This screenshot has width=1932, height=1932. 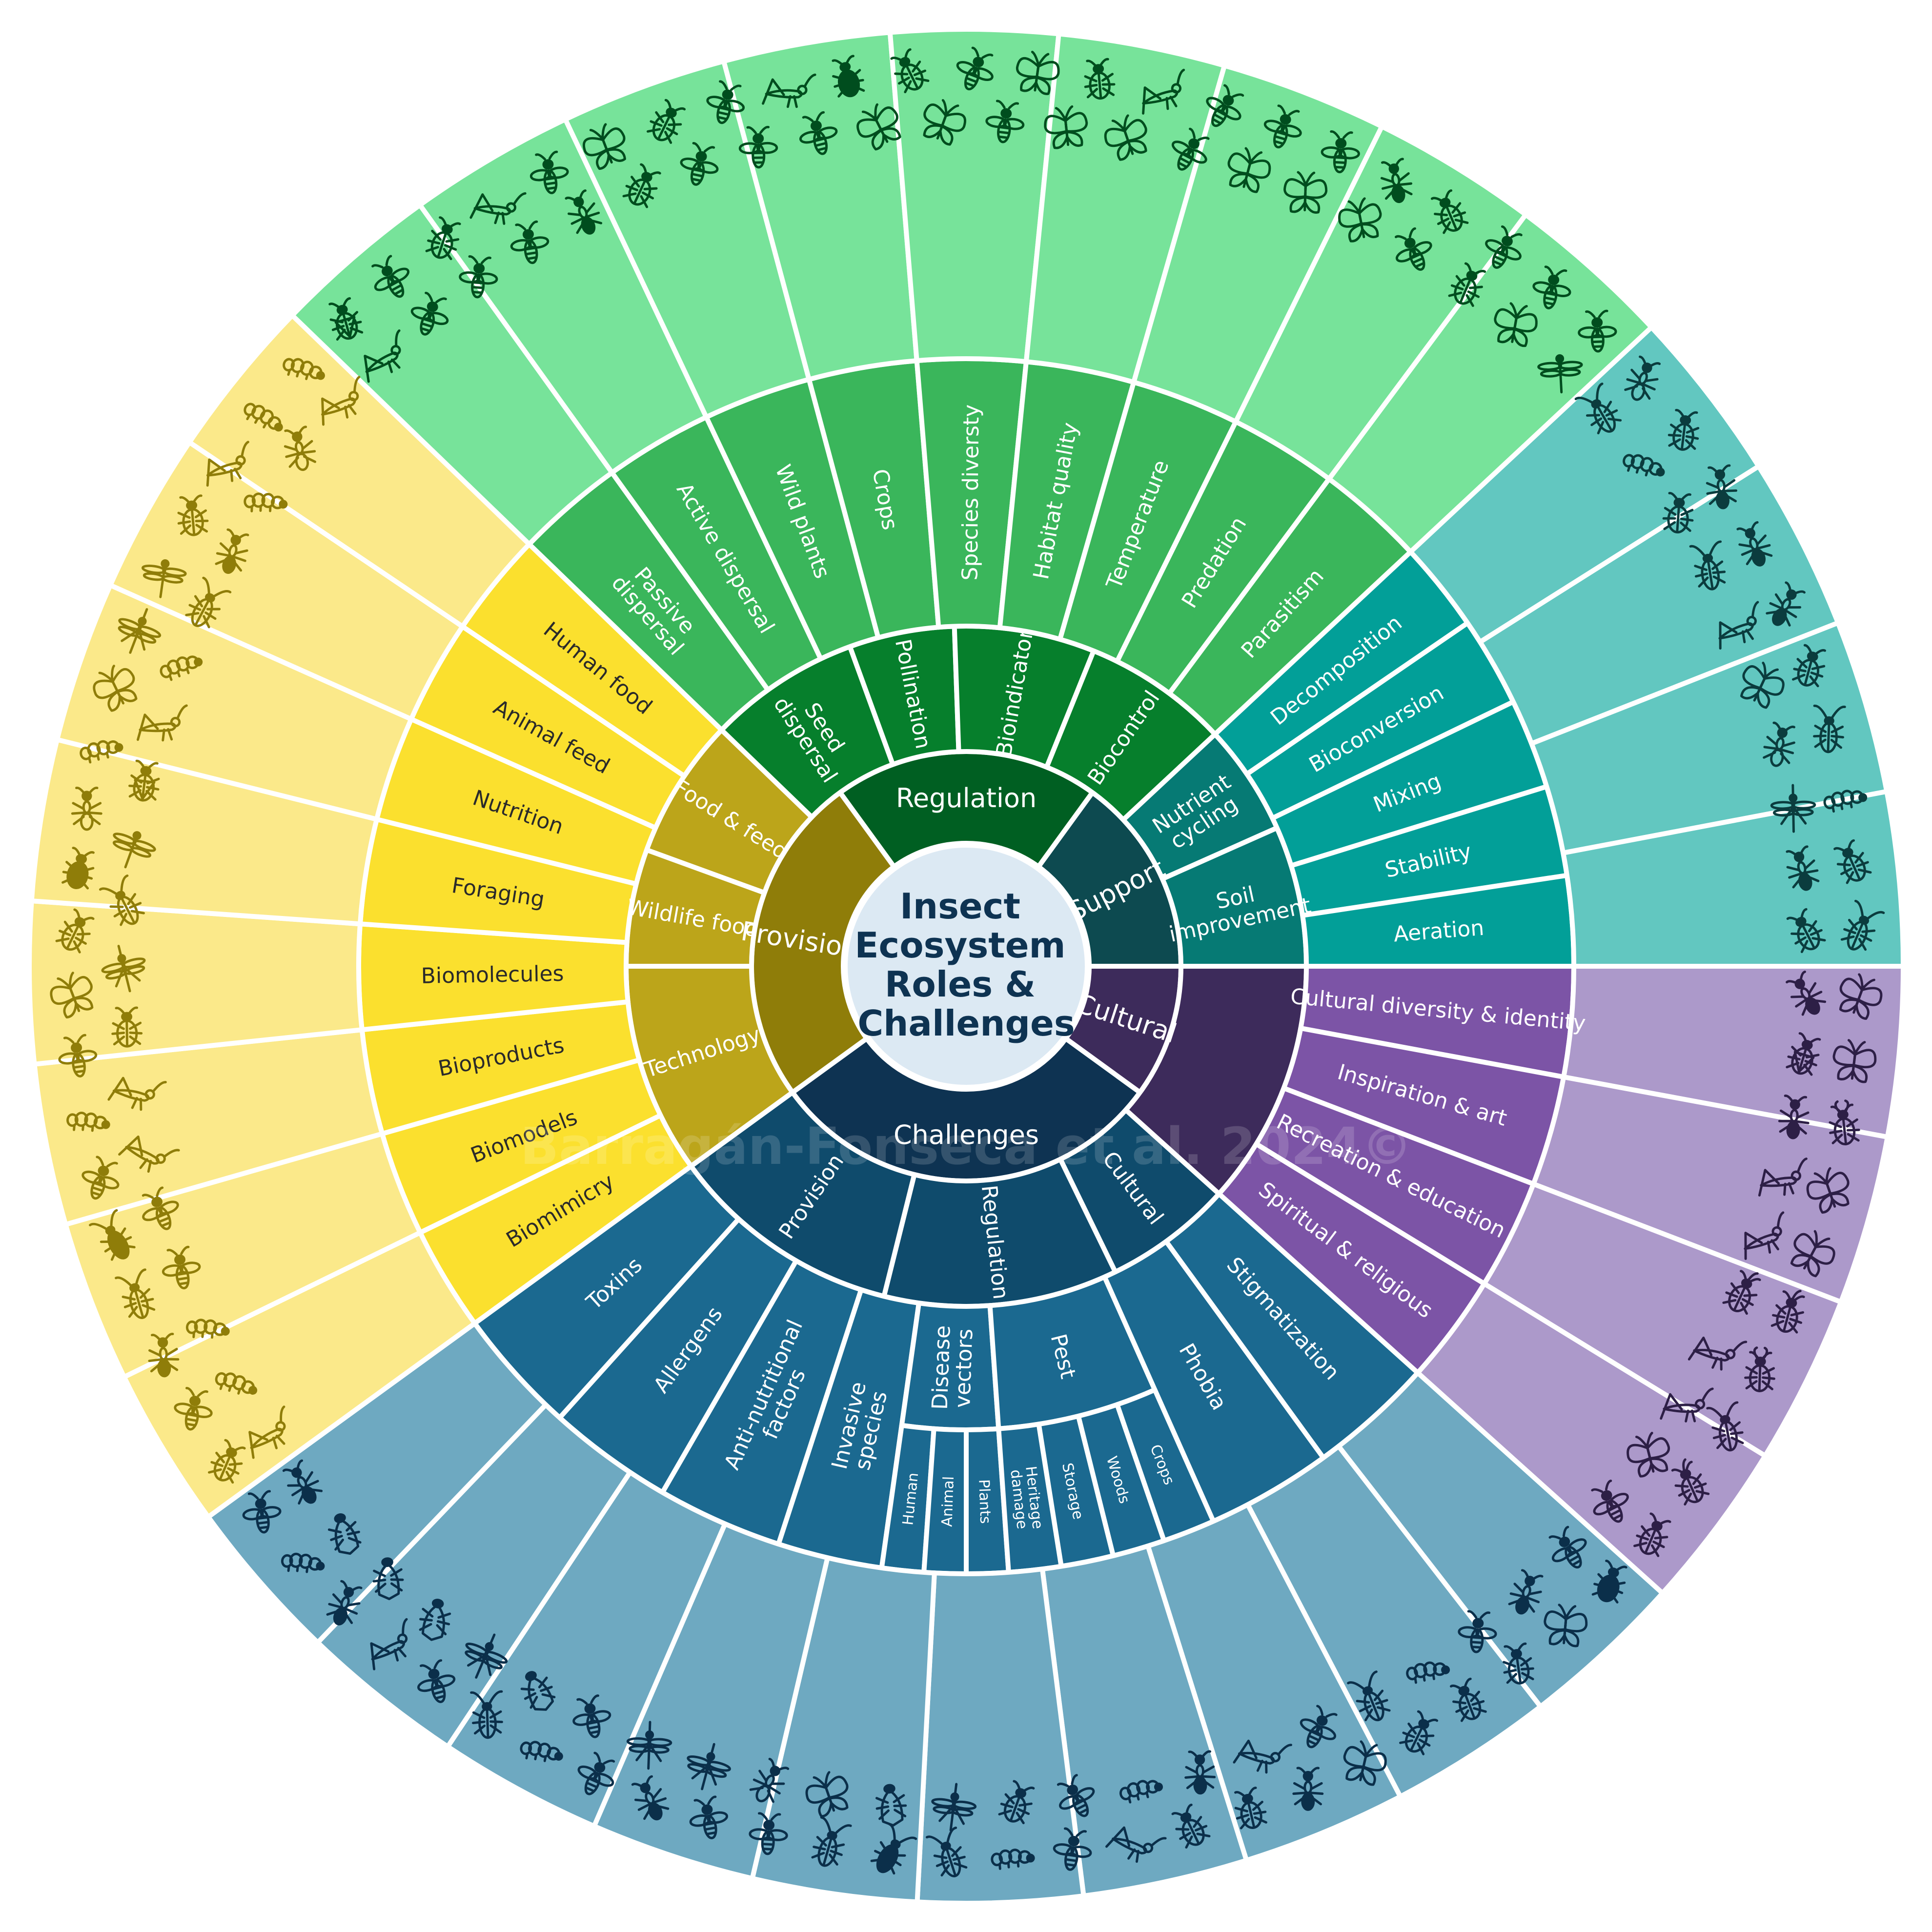 What do you see at coordinates (960, 984) in the screenshot?
I see `centre-title-line: Roles &` at bounding box center [960, 984].